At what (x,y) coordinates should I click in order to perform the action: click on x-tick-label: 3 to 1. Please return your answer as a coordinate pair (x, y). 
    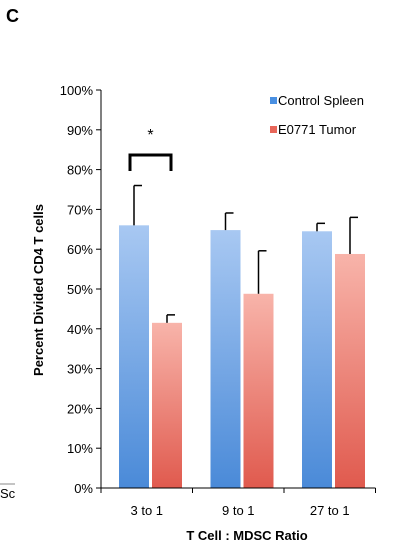
    Looking at the image, I should click on (146, 510).